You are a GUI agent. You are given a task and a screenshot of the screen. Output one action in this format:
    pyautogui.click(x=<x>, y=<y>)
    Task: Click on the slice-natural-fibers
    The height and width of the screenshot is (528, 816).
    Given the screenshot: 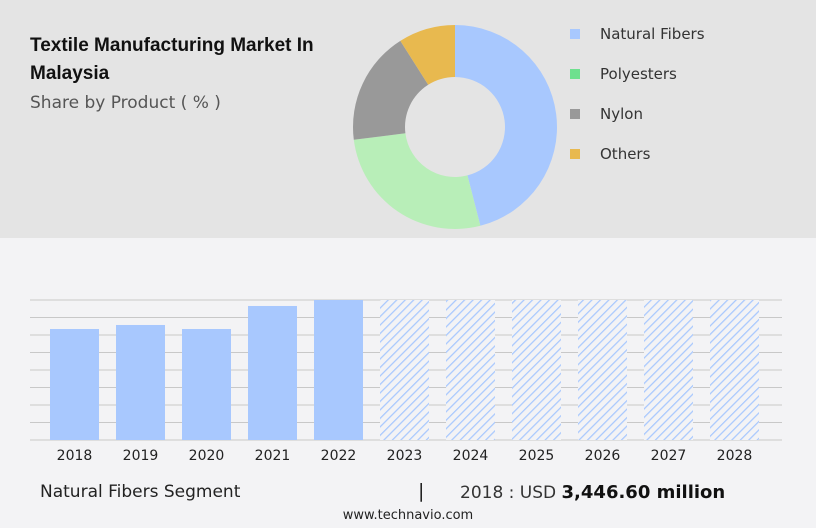 What is the action you would take?
    pyautogui.click(x=506, y=125)
    